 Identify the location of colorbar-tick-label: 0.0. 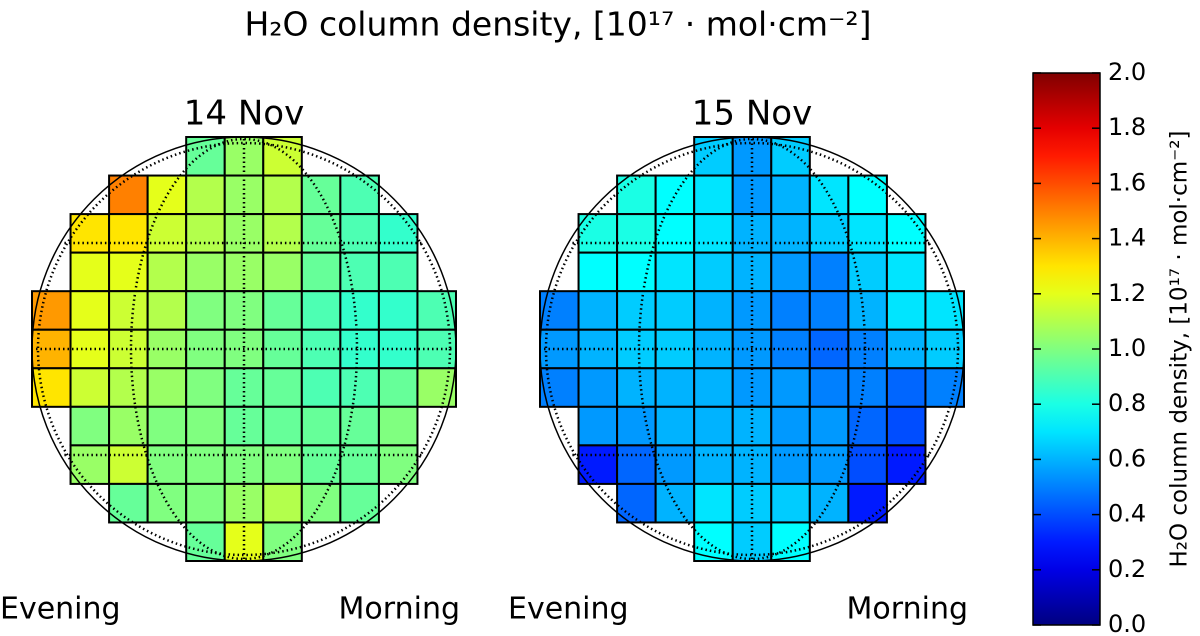
(1127, 623).